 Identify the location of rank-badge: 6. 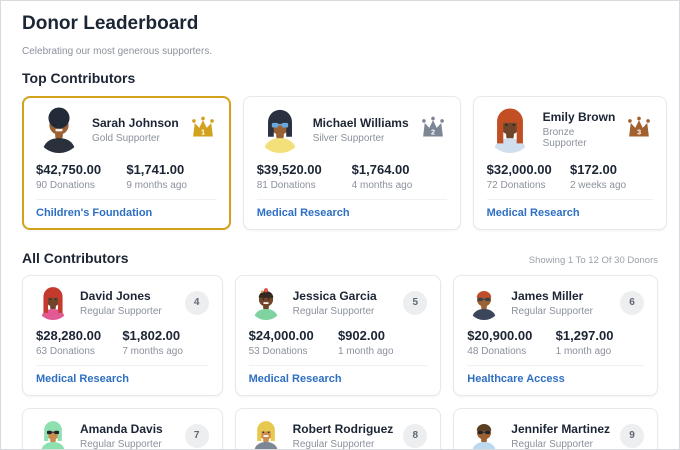
(632, 302).